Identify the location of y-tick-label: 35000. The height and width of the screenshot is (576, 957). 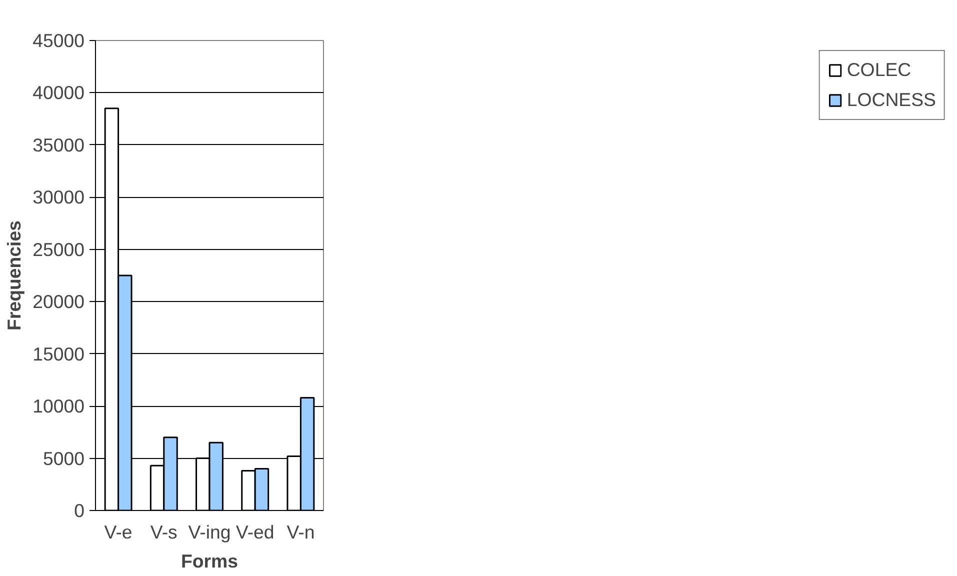
(58, 145).